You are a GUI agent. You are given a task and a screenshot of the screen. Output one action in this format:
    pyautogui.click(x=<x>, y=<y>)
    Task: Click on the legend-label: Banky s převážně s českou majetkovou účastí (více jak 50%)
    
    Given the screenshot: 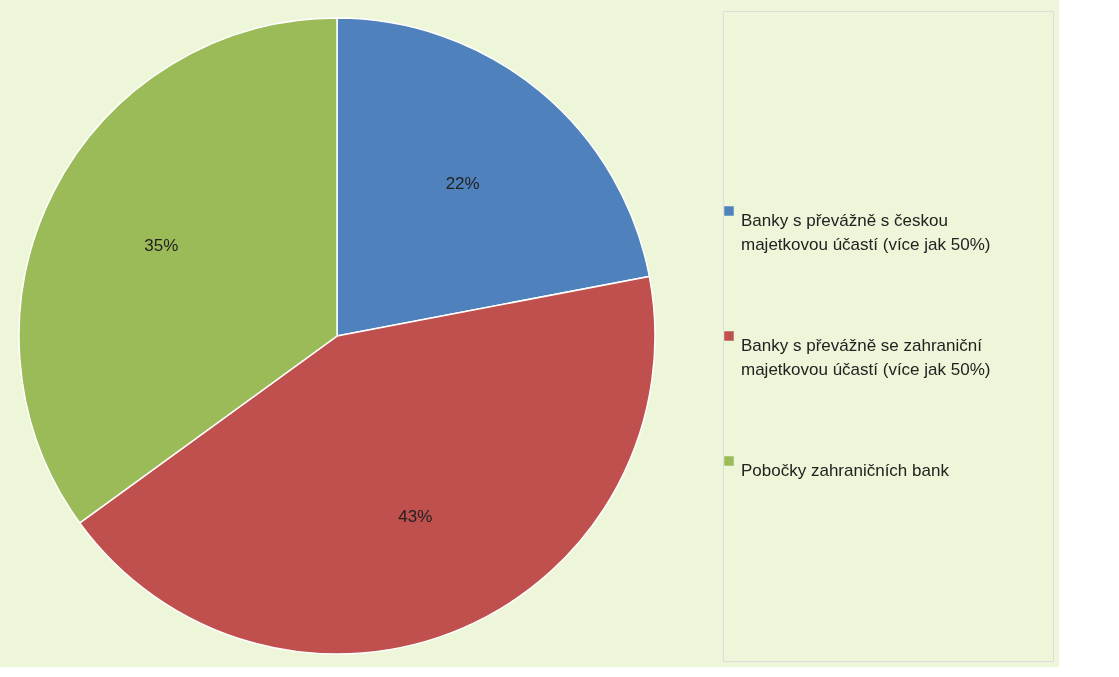 What is the action you would take?
    pyautogui.click(x=866, y=232)
    